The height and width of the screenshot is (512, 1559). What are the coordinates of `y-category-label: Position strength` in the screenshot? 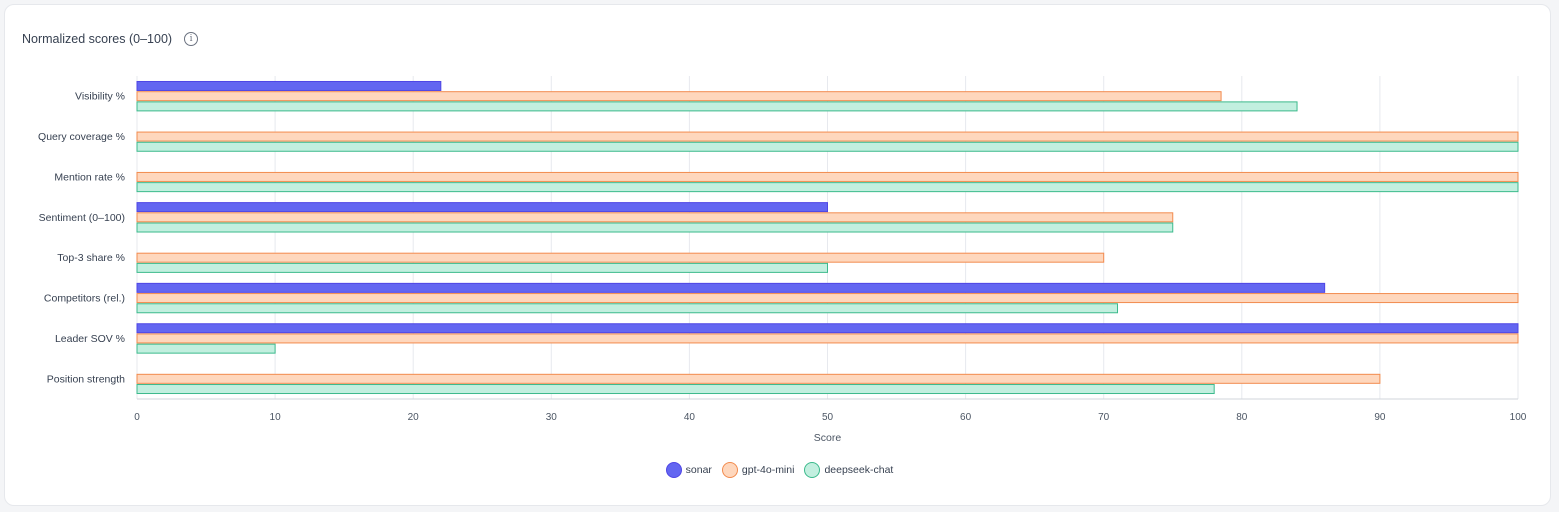 It's located at (86, 379).